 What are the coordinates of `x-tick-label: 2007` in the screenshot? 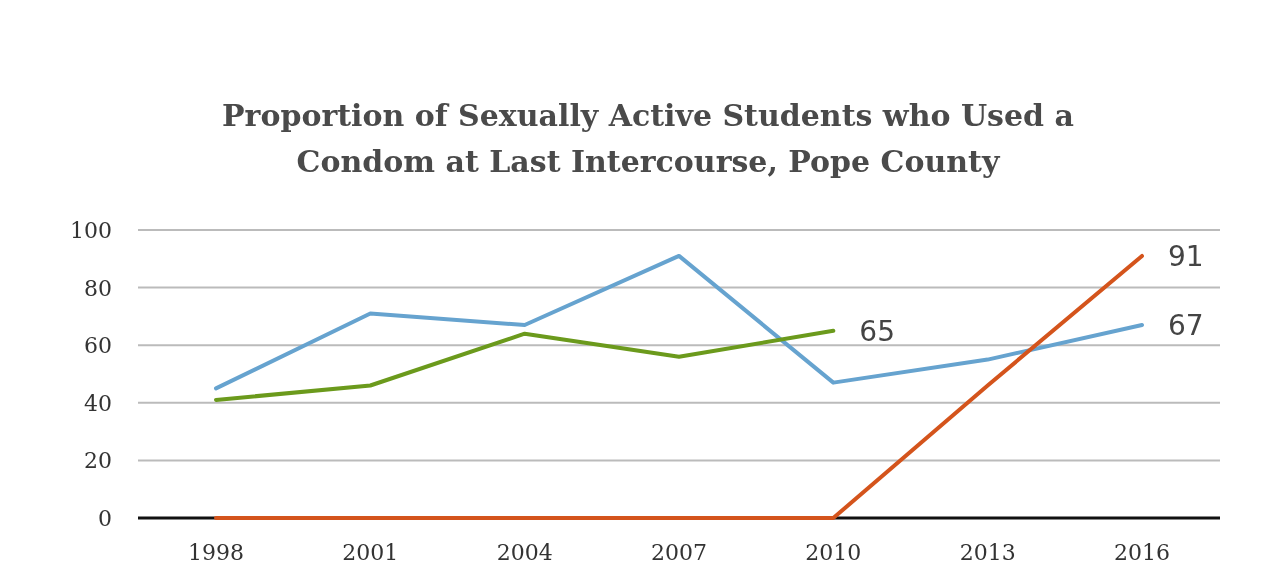 It's located at (679, 552).